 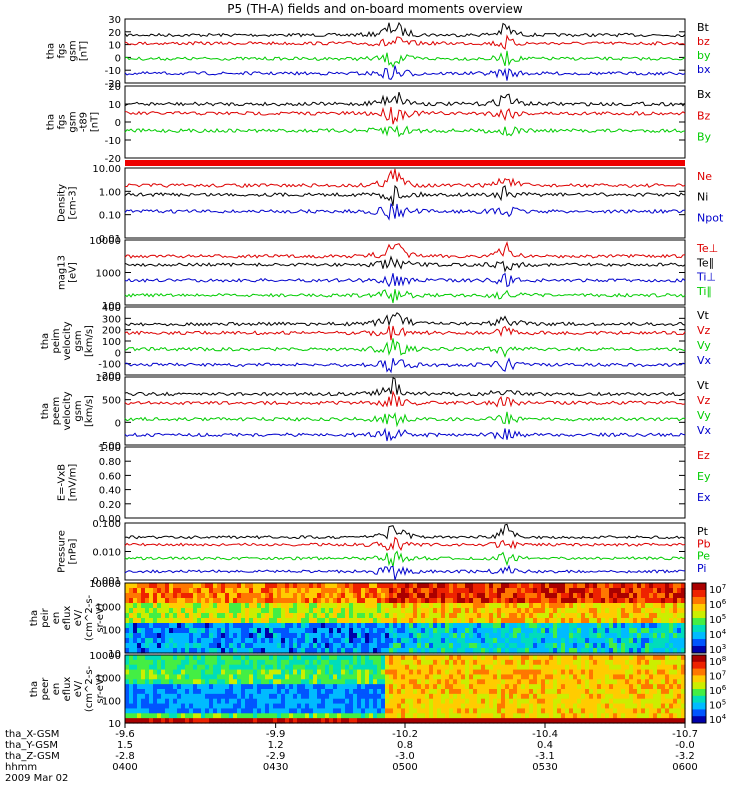 What do you see at coordinates (405, 250) in the screenshot?
I see `series-line-red` at bounding box center [405, 250].